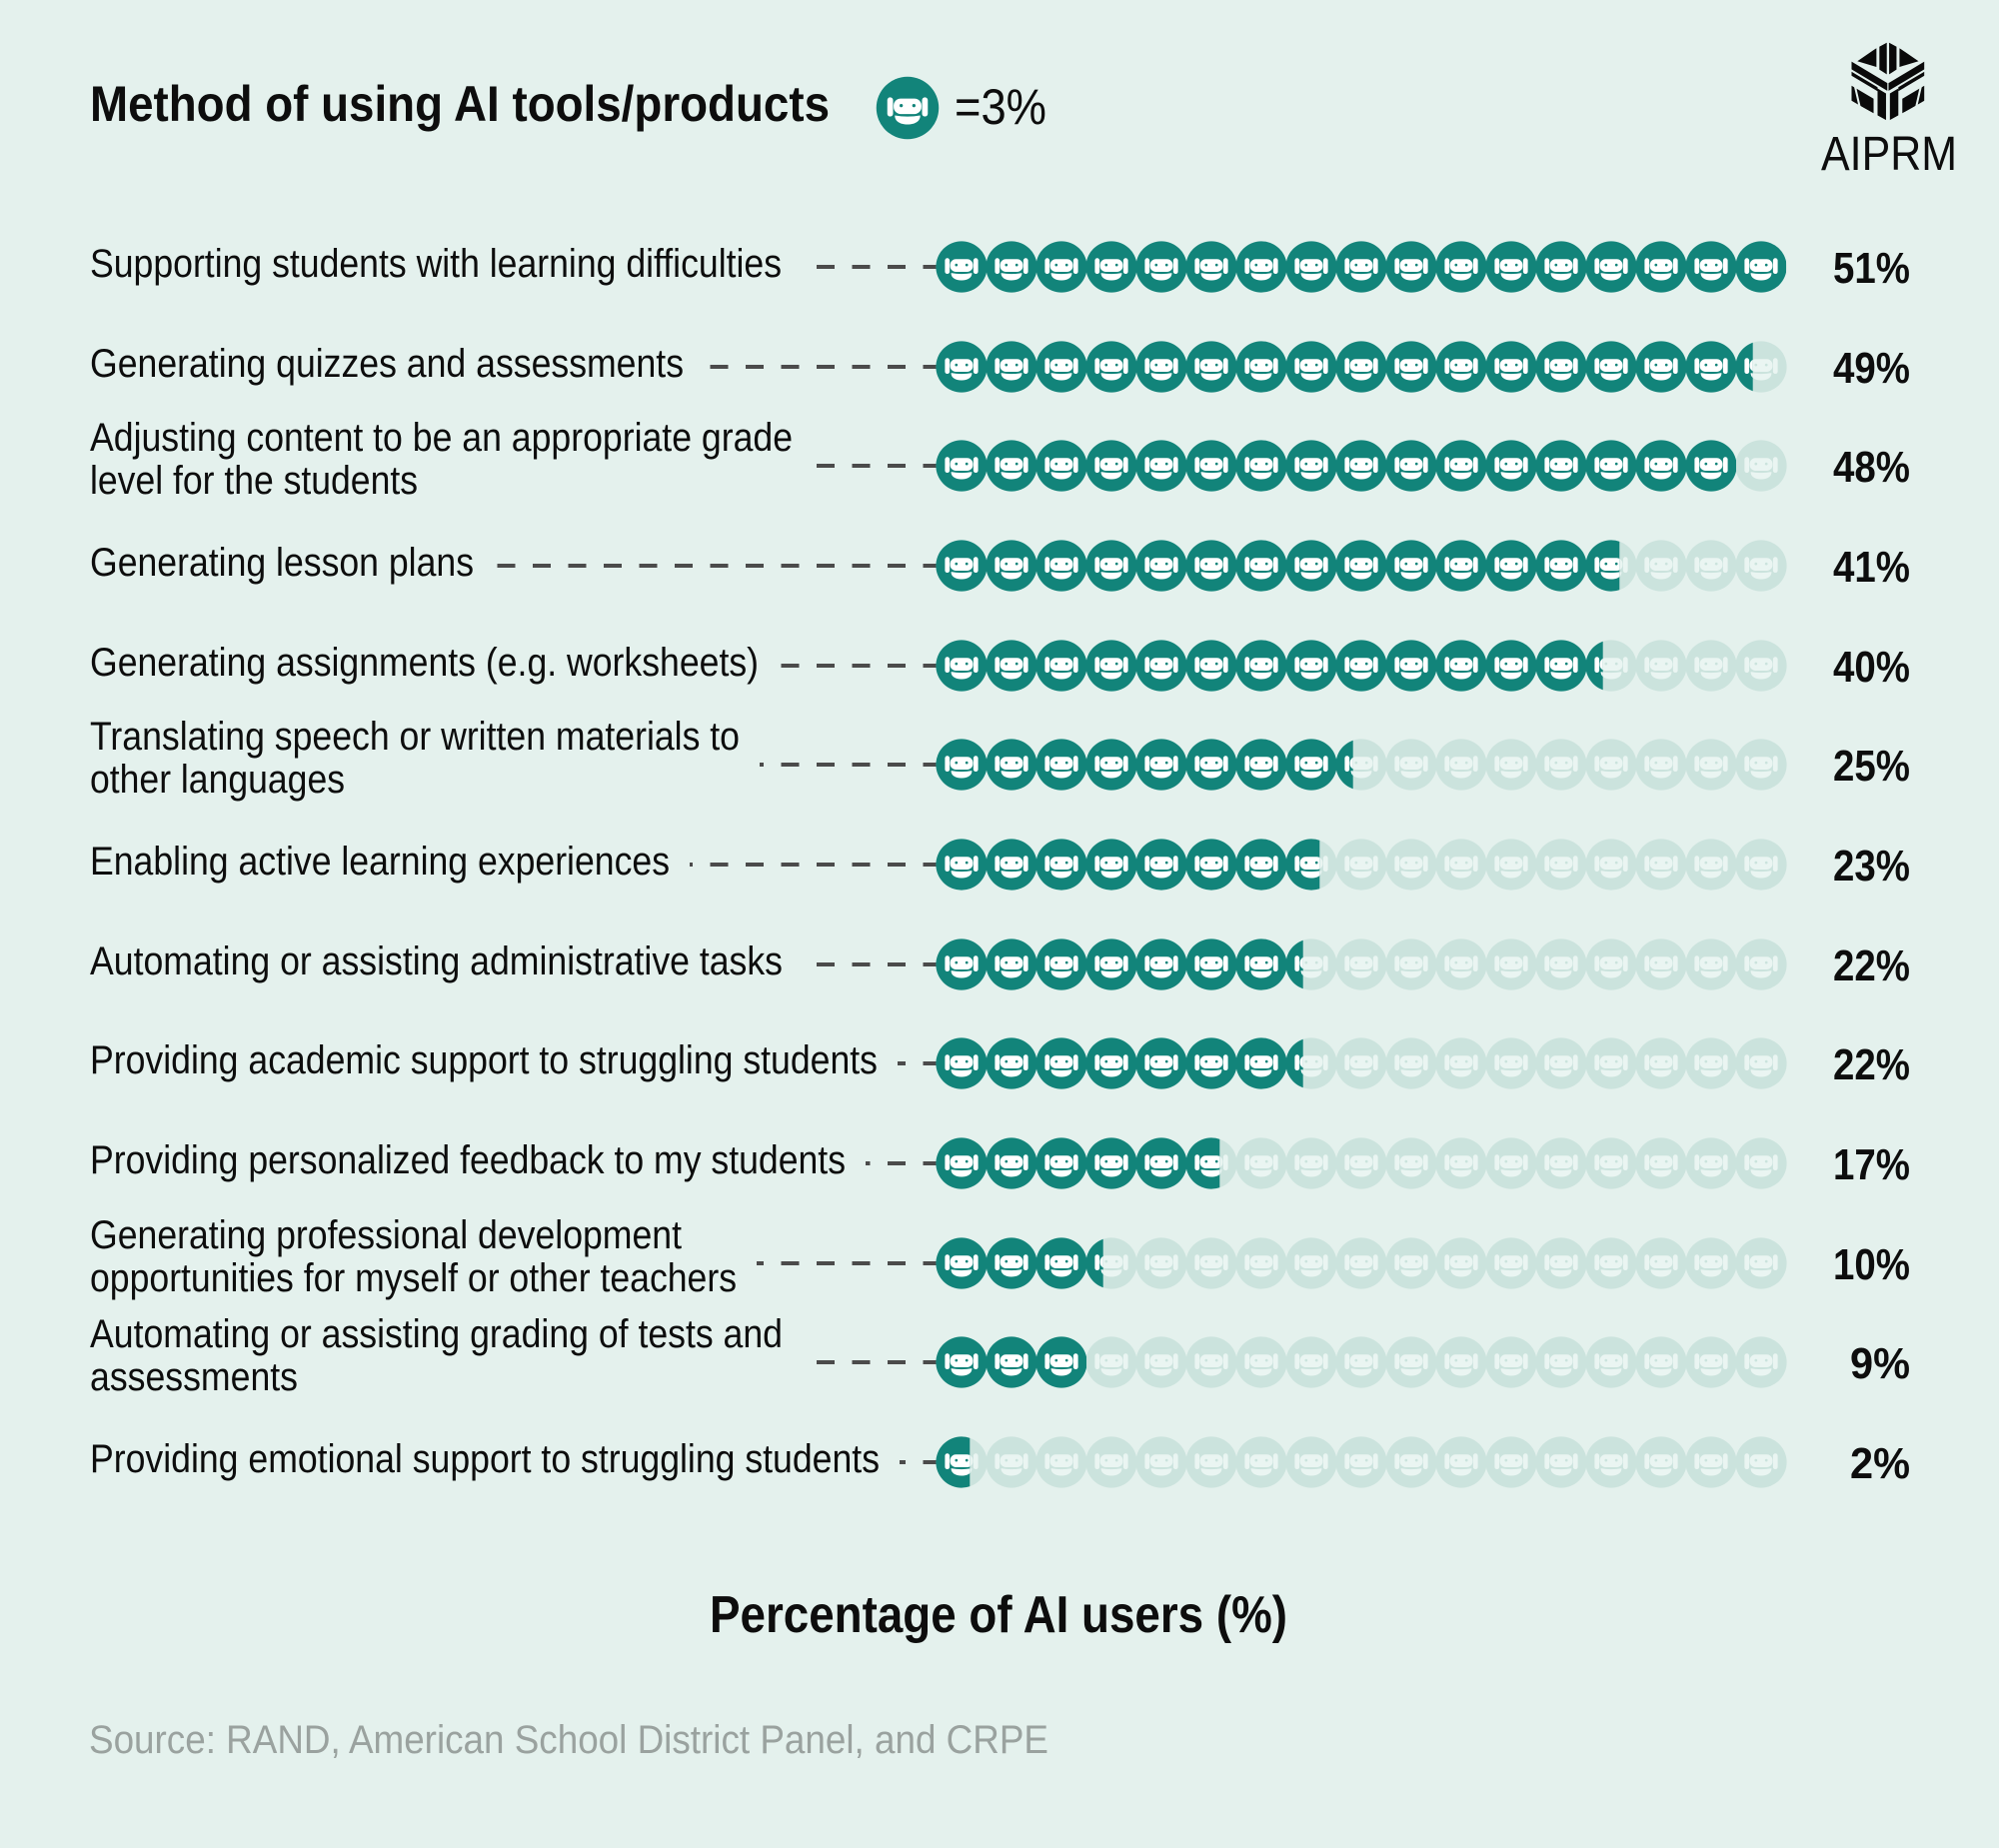 The width and height of the screenshot is (1999, 1848). I want to click on svg-text: 49%, so click(1872, 369).